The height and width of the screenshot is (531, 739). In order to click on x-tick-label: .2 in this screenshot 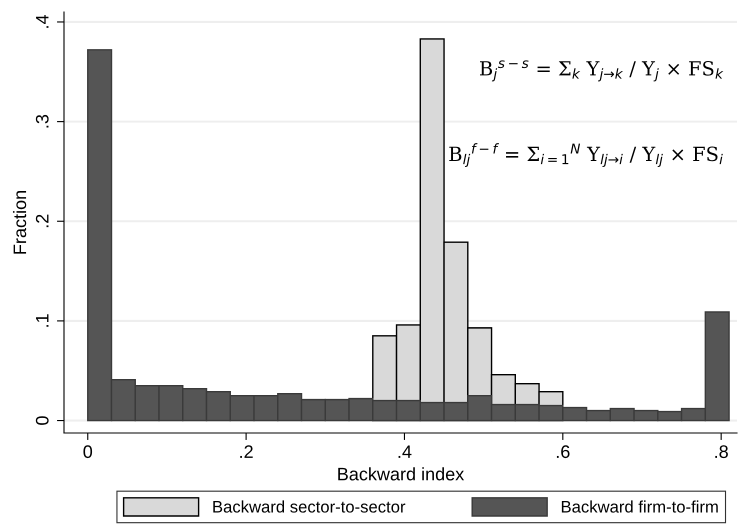, I will do `click(246, 451)`.